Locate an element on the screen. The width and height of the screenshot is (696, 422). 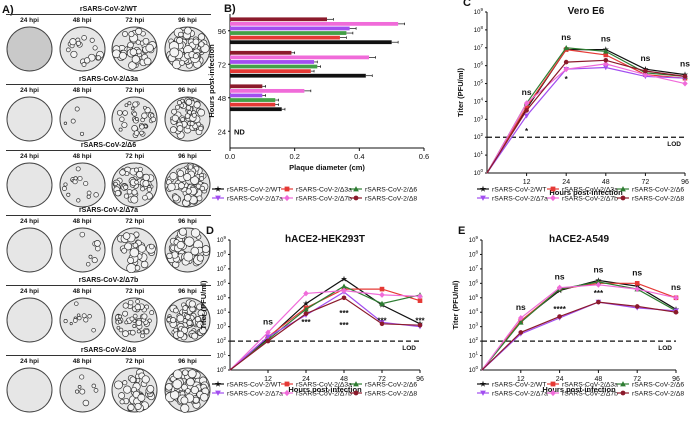
legend-entry: rSARS-CoV-2/Δ6 is located at coordinates (391, 190).